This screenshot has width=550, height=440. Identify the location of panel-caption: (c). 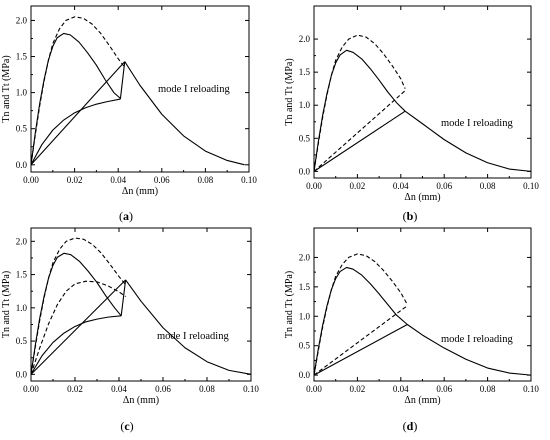
(126, 426).